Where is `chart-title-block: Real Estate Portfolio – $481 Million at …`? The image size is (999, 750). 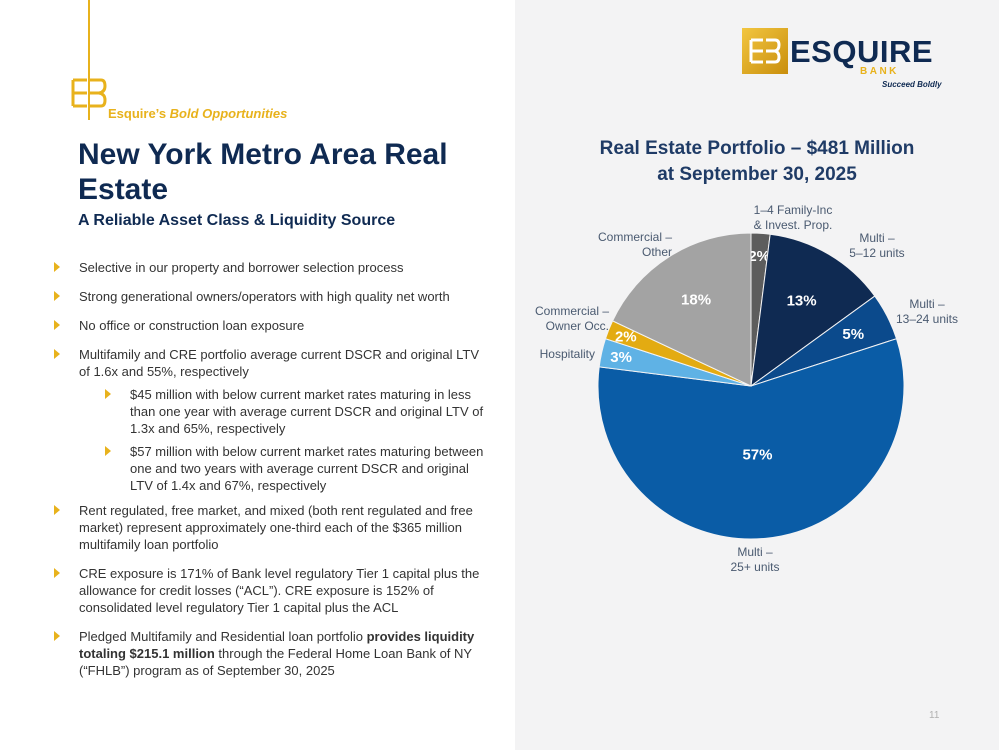 chart-title-block: Real Estate Portfolio – $481 Million at … is located at coordinates (757, 162).